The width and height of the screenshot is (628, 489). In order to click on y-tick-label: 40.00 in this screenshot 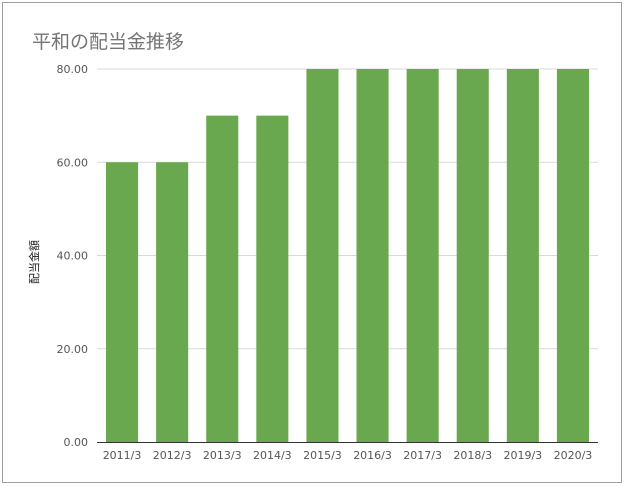, I will do `click(73, 256)`.